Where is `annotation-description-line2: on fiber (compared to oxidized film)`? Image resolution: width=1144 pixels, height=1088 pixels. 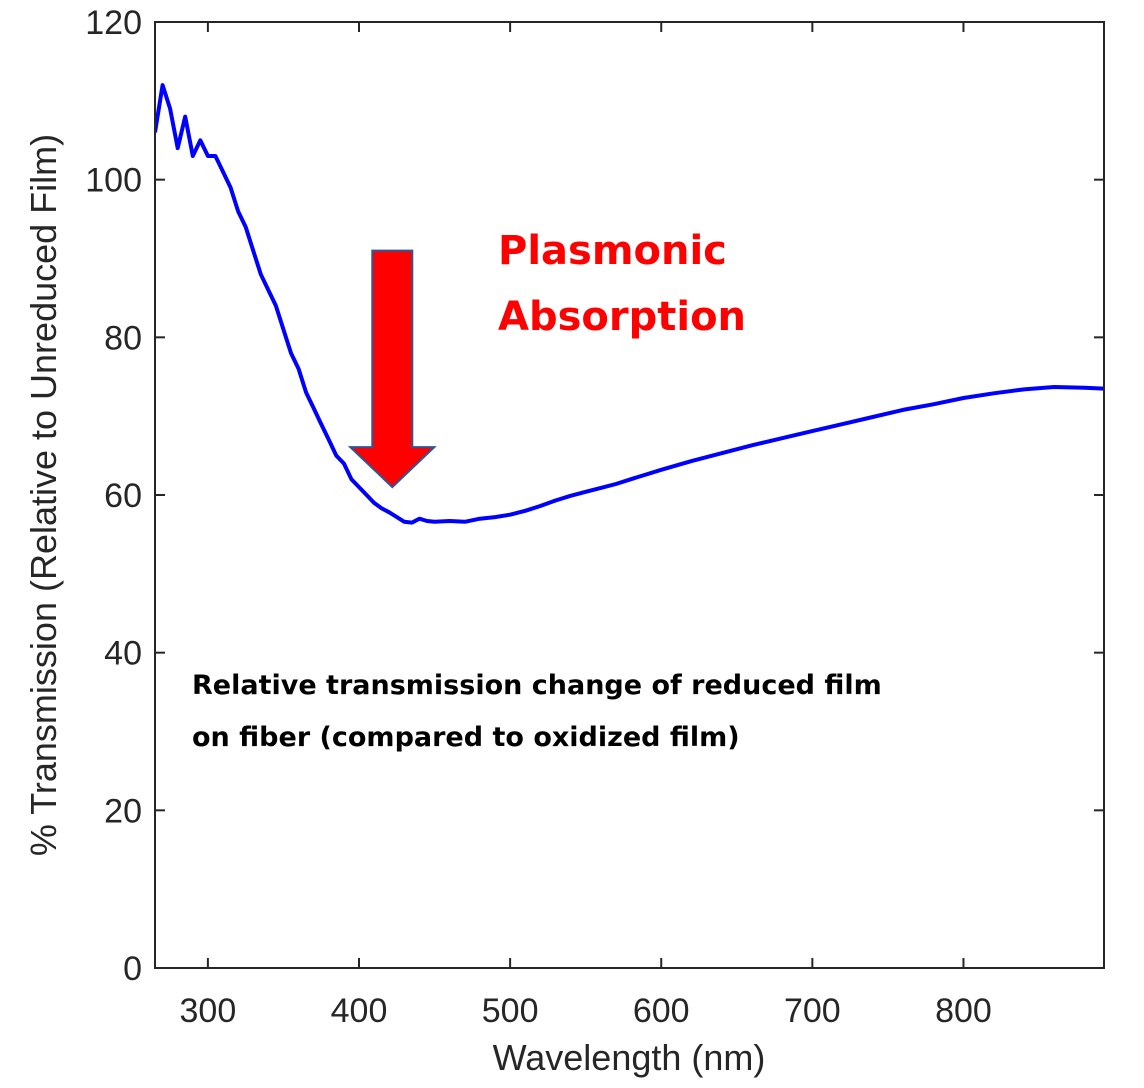
annotation-description-line2: on fiber (compared to oxidized film) is located at coordinates (466, 737).